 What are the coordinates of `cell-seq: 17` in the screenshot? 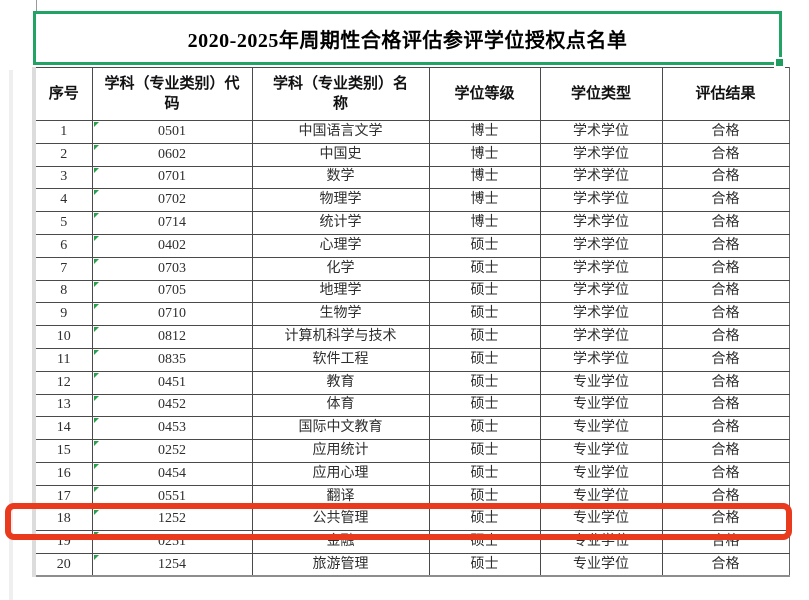 It's located at (62, 496).